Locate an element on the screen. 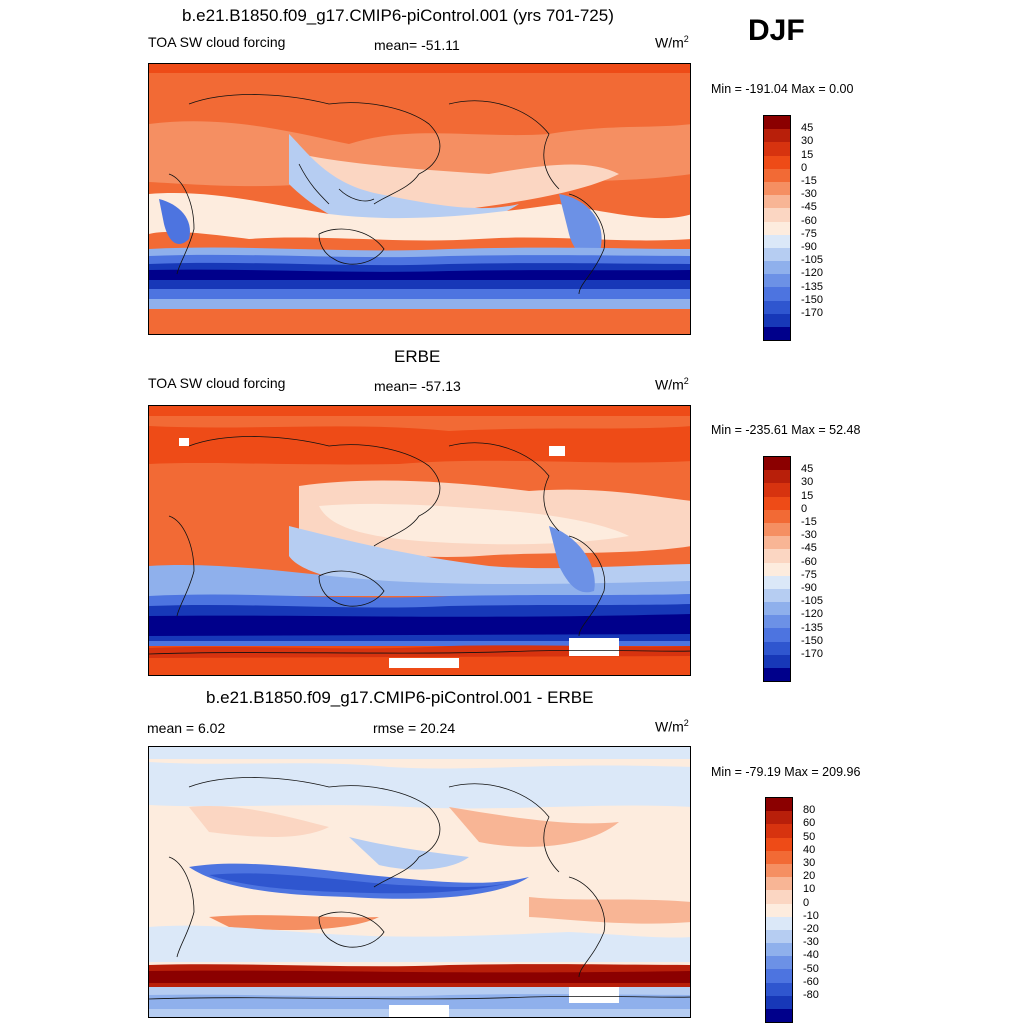  colorbar-tick-label: 40 is located at coordinates (809, 849).